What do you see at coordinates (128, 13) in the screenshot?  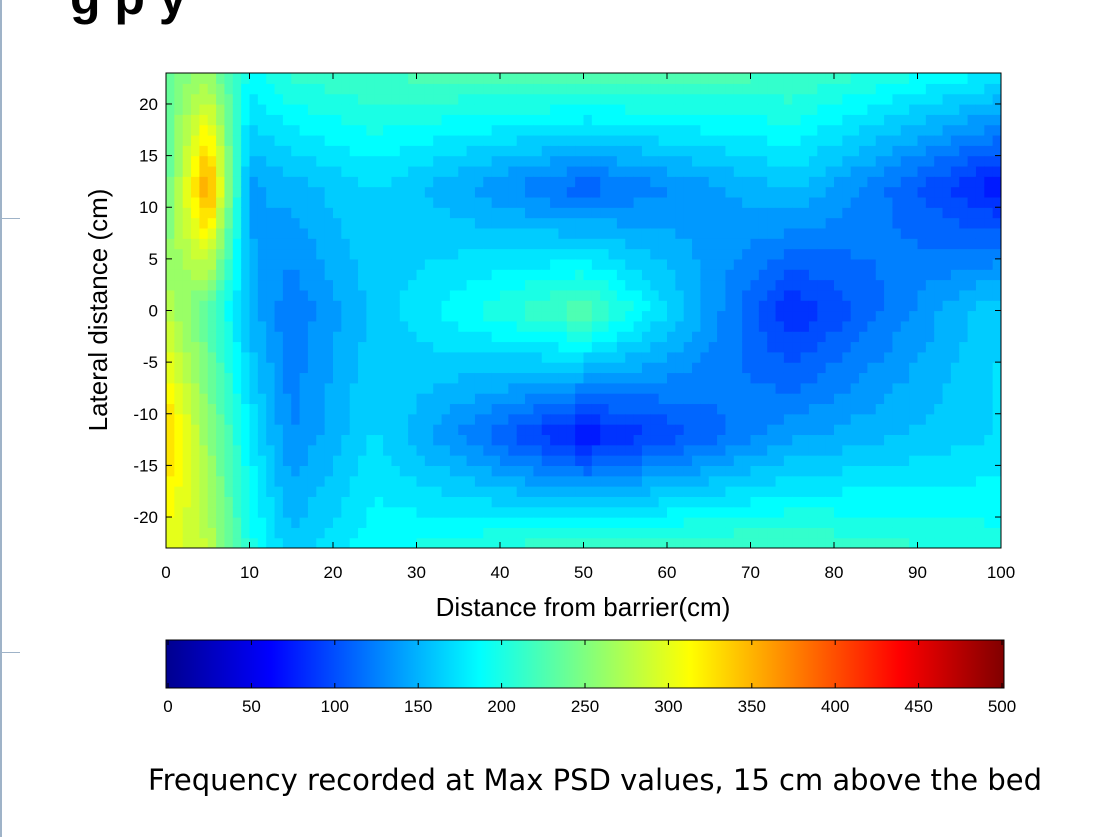 I see `page-title-fragment: g p y` at bounding box center [128, 13].